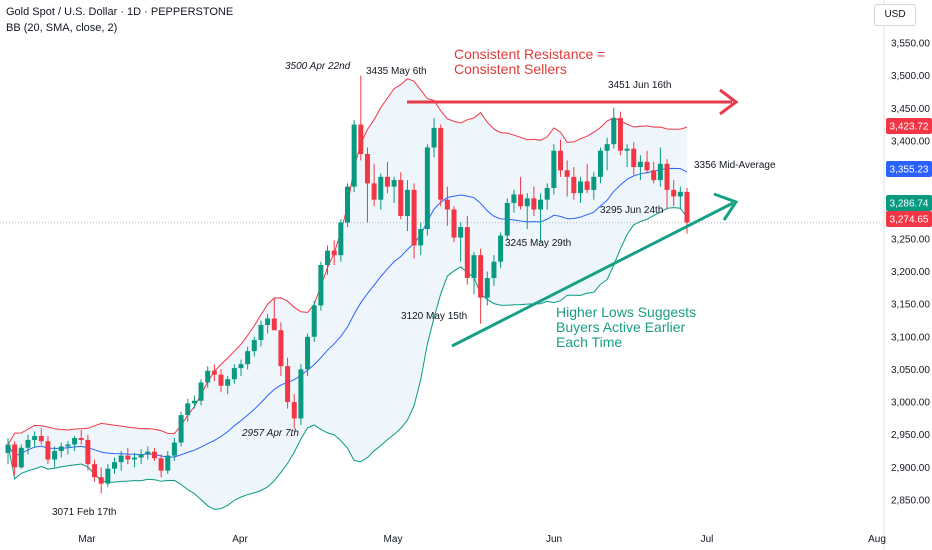  I want to click on price-label: 3071 Feb 17th, so click(84, 512).